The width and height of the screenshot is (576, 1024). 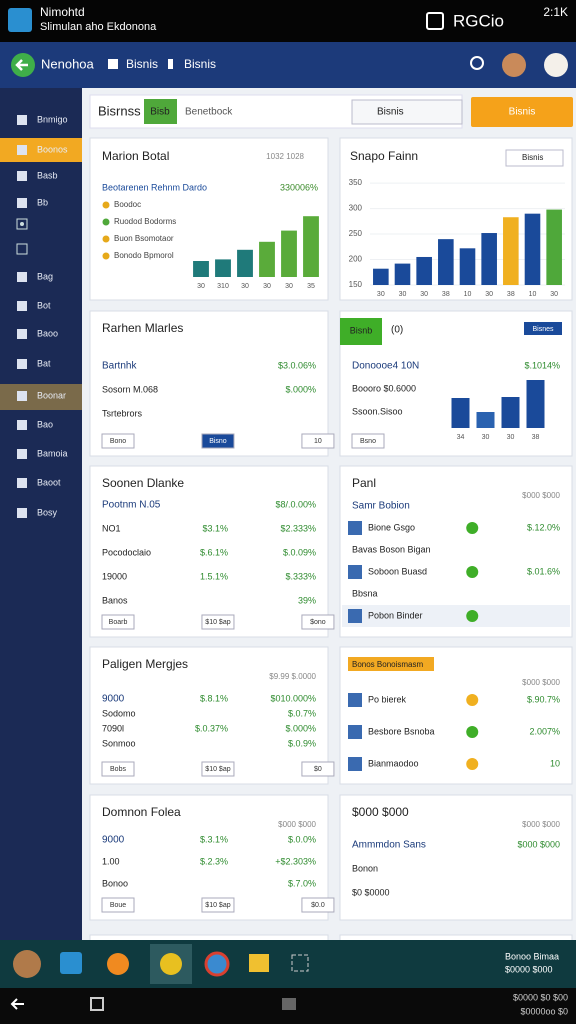 What do you see at coordinates (477, 63) in the screenshot?
I see `search-icon` at bounding box center [477, 63].